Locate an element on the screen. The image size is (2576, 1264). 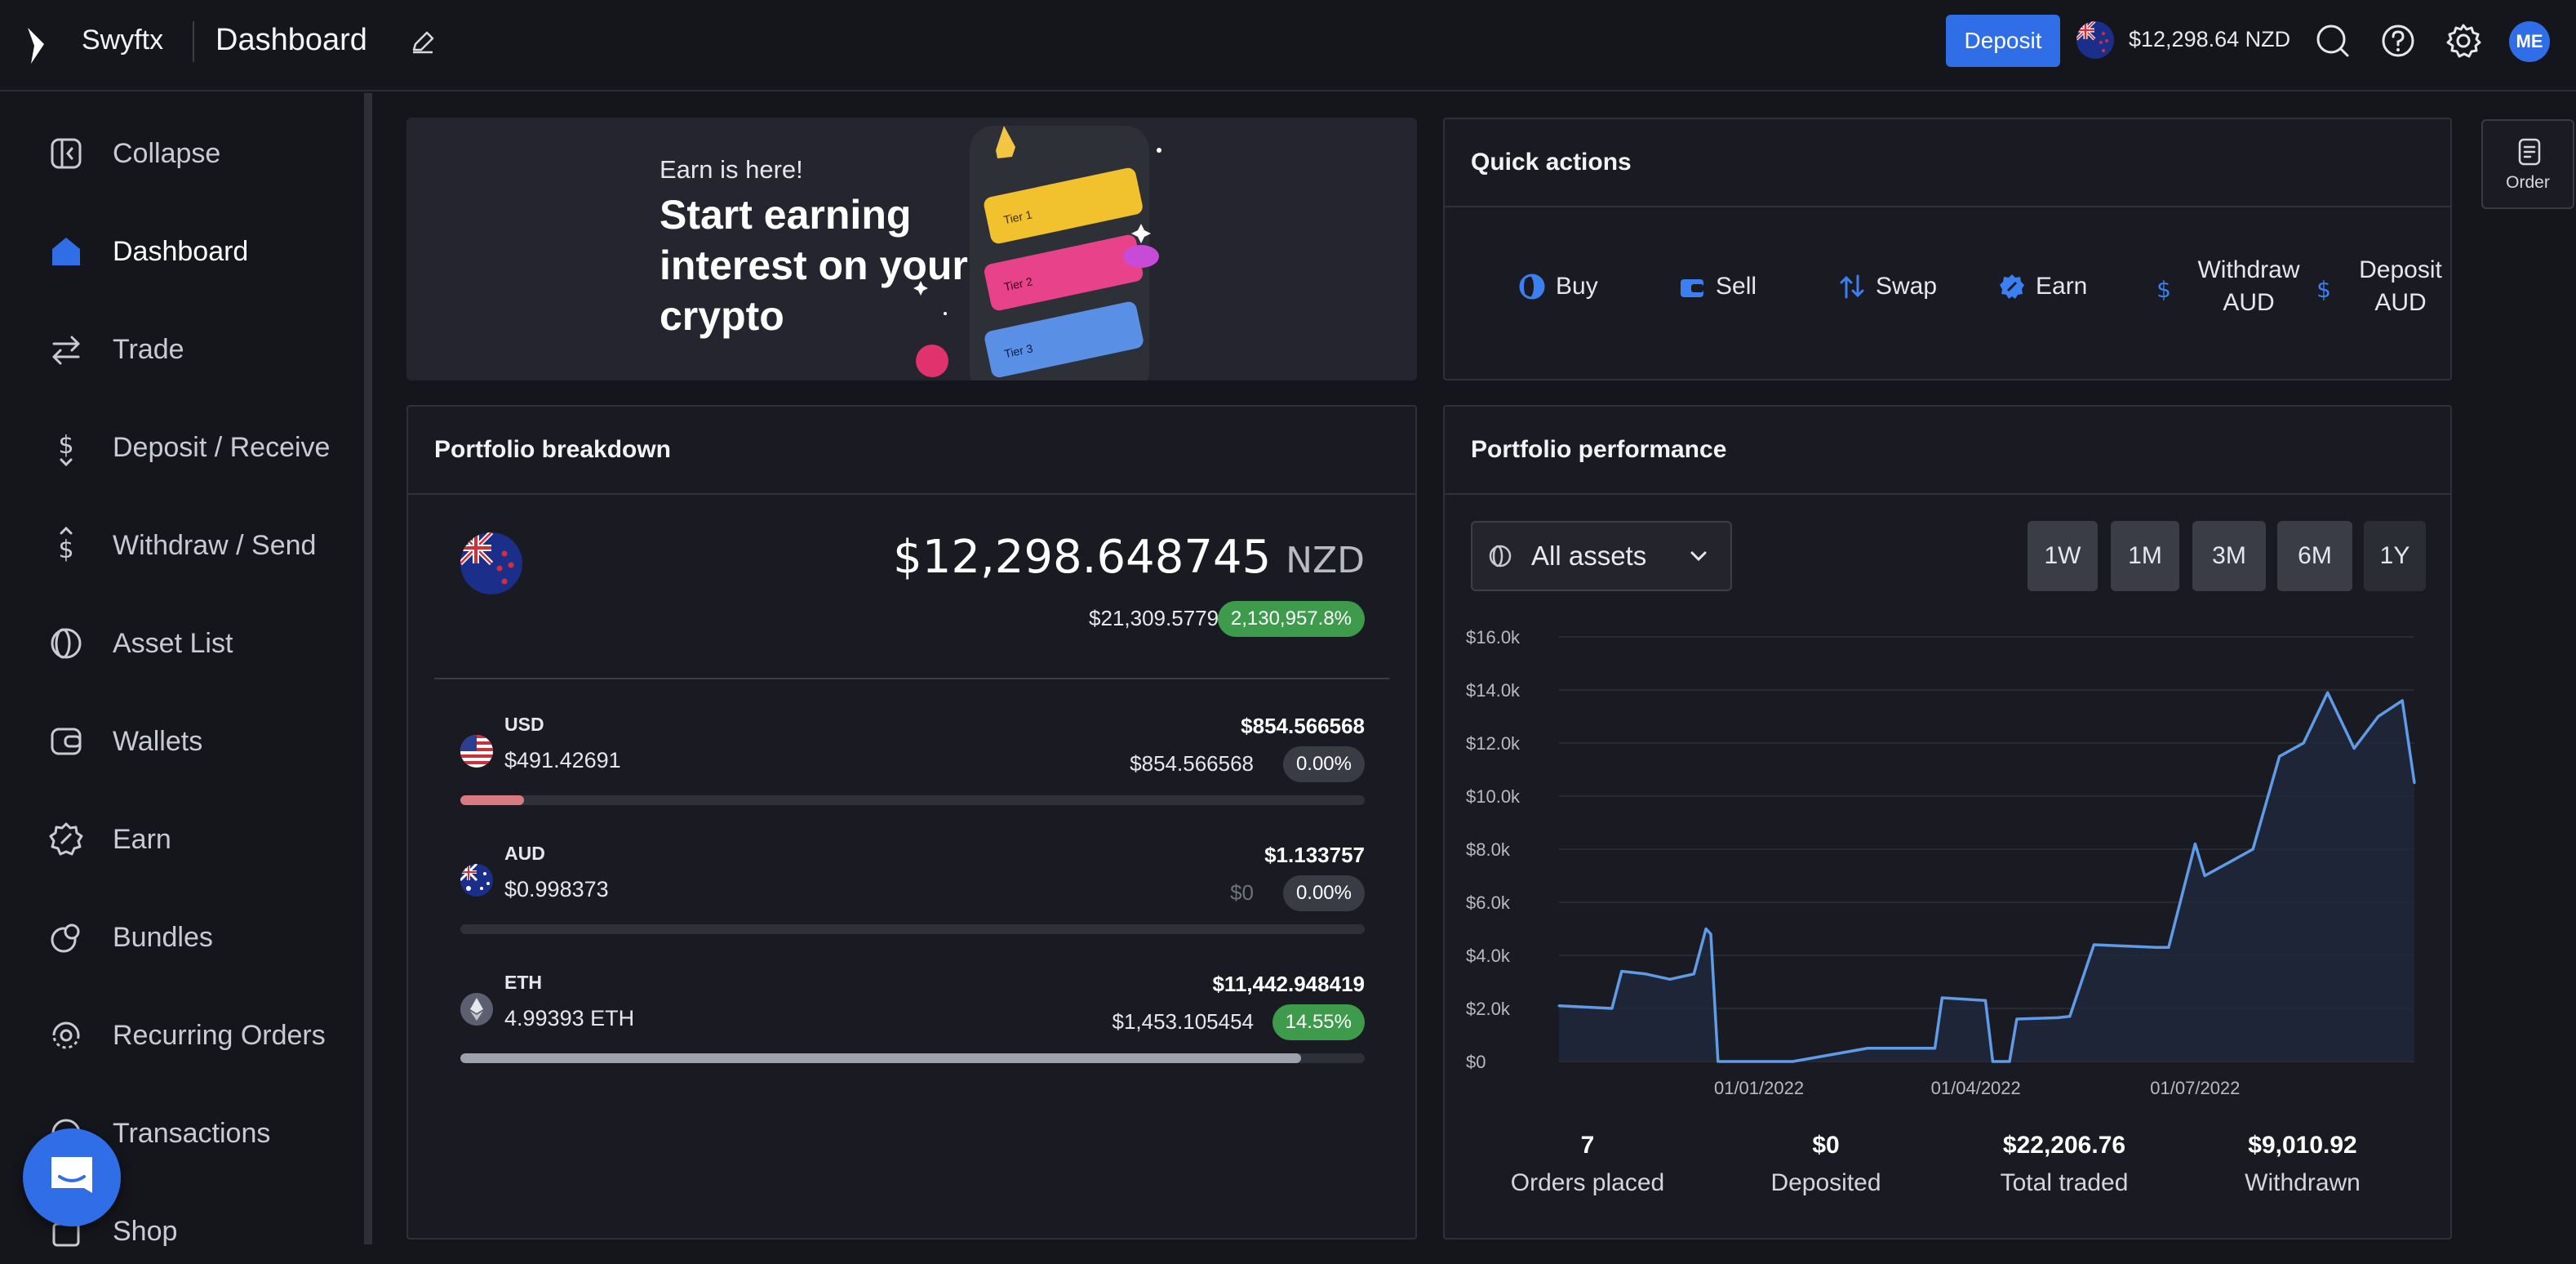
timeframe-1y-button: 1Y is located at coordinates (2395, 556).